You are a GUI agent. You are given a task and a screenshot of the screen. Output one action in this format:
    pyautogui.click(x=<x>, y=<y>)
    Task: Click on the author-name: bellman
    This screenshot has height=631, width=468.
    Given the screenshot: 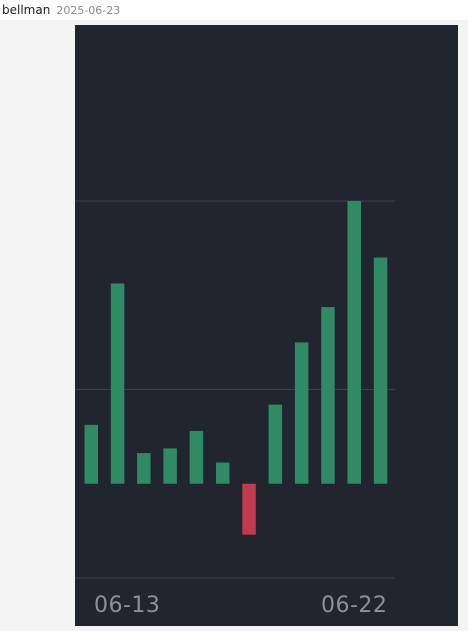 What is the action you would take?
    pyautogui.click(x=26, y=10)
    